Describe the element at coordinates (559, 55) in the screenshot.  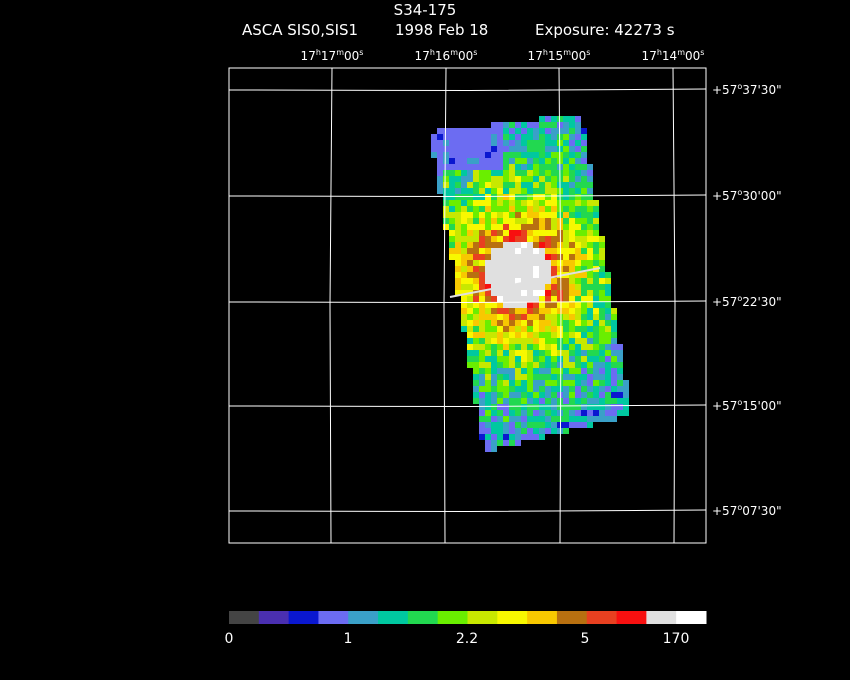
I see `ra-tick-label: 17h15m00s` at that location.